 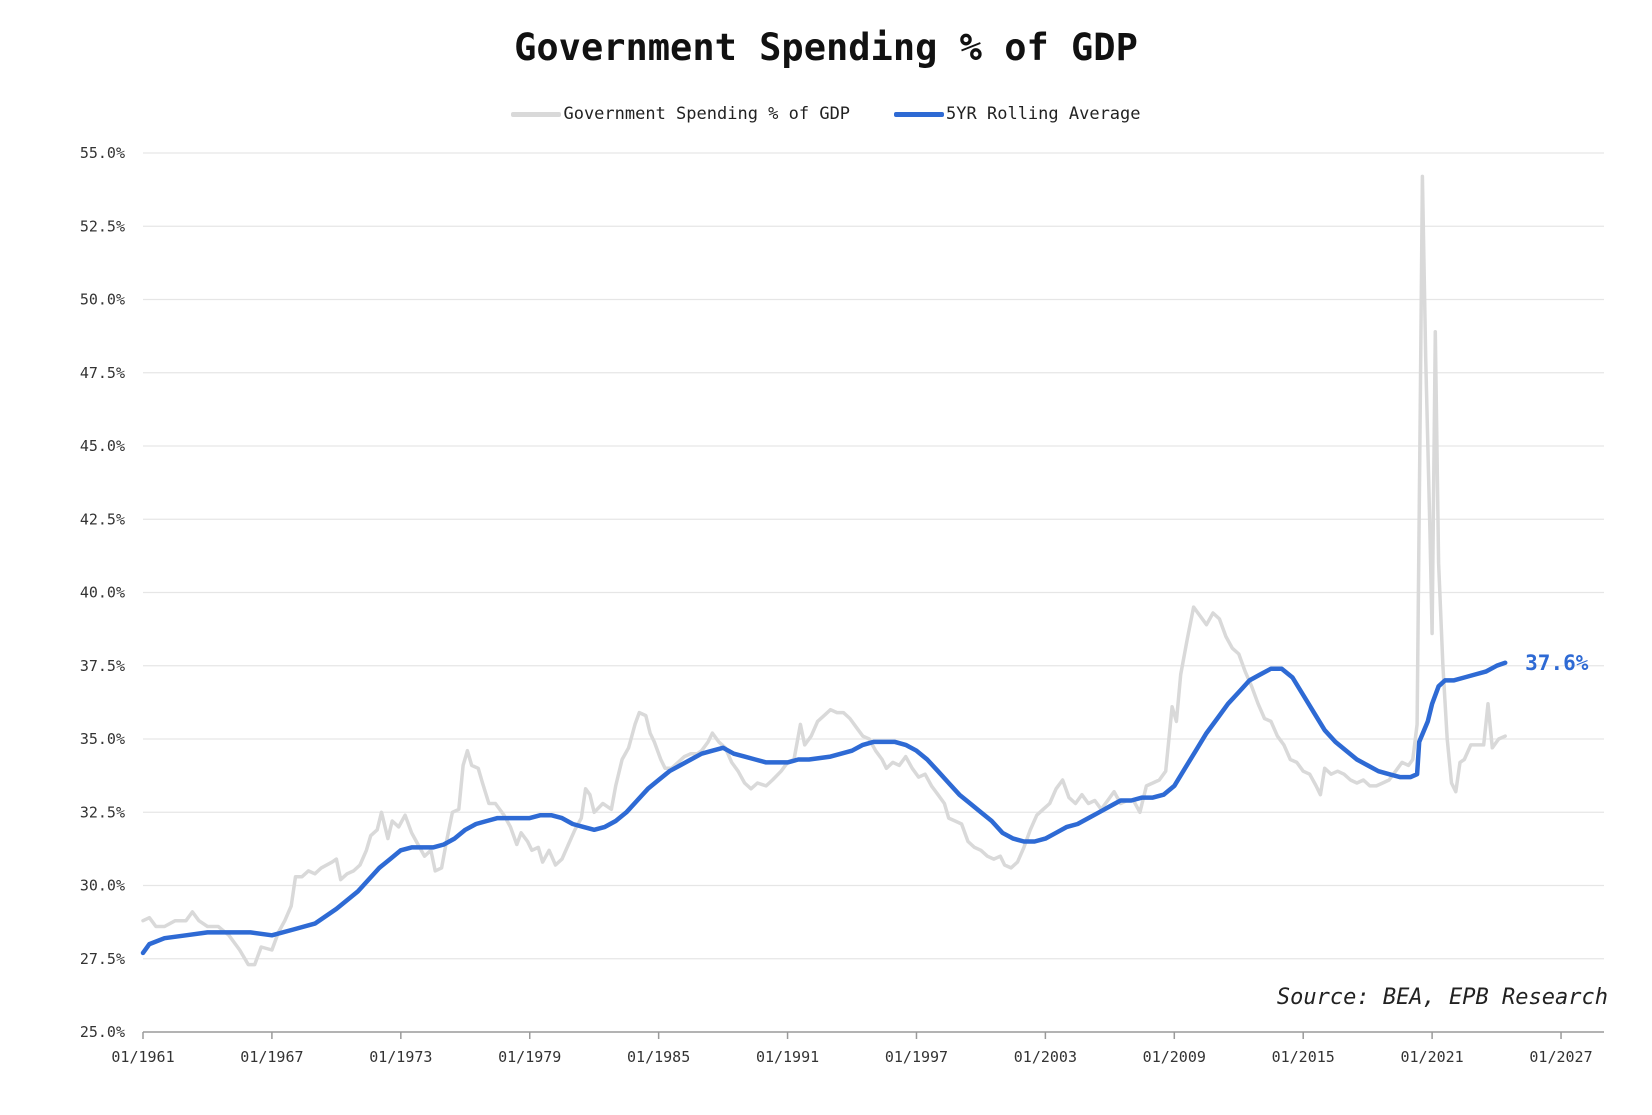 I want to click on x-tick-label: 01/2015, so click(x=1303, y=1057).